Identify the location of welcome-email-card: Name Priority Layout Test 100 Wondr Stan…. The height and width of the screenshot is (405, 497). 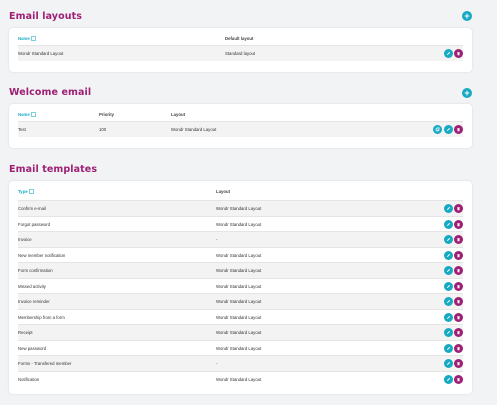
(240, 126).